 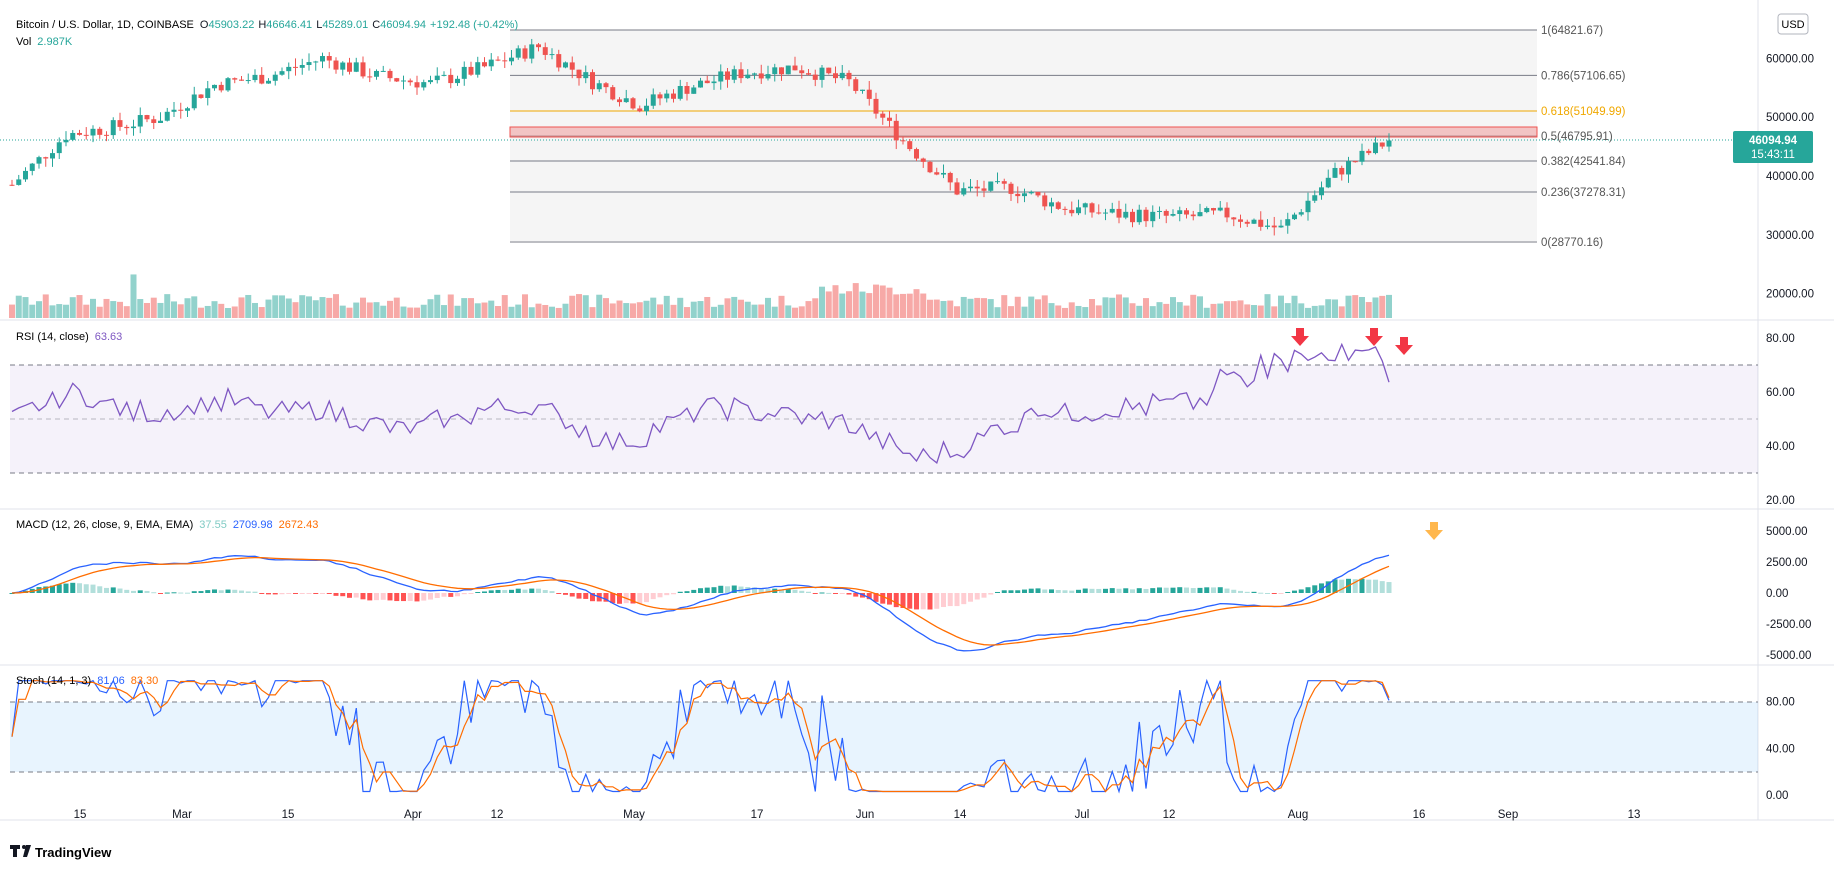 I want to click on stoch-legend: Stoch (14, 1, 3) 81.06 83.30, so click(x=87, y=681).